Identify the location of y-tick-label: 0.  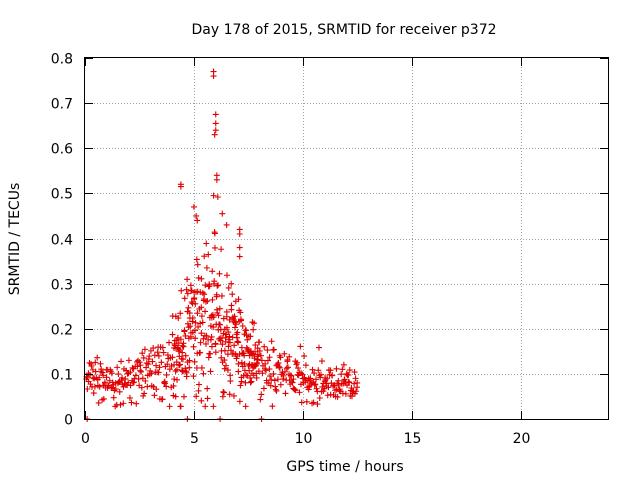
(68, 421).